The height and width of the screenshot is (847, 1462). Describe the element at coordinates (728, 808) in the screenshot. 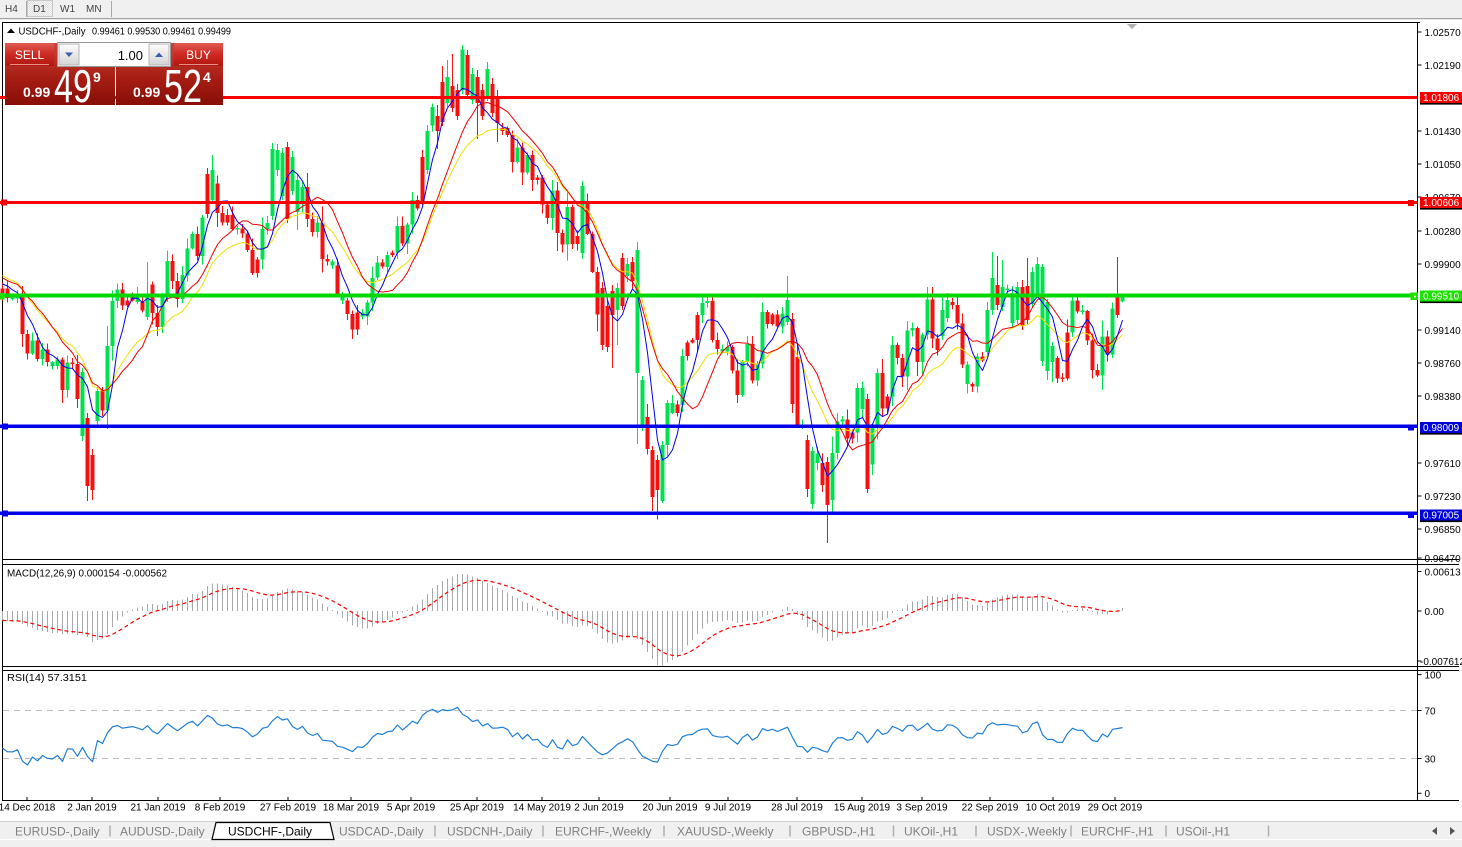

I see `svg-text: 9 Jul 2019` at that location.